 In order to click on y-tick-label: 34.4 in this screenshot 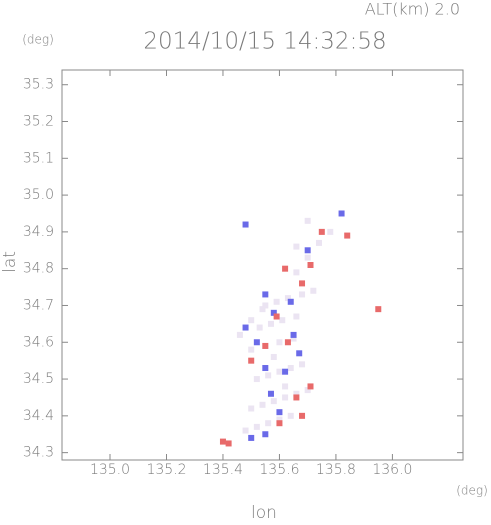, I will do `click(38, 416)`.